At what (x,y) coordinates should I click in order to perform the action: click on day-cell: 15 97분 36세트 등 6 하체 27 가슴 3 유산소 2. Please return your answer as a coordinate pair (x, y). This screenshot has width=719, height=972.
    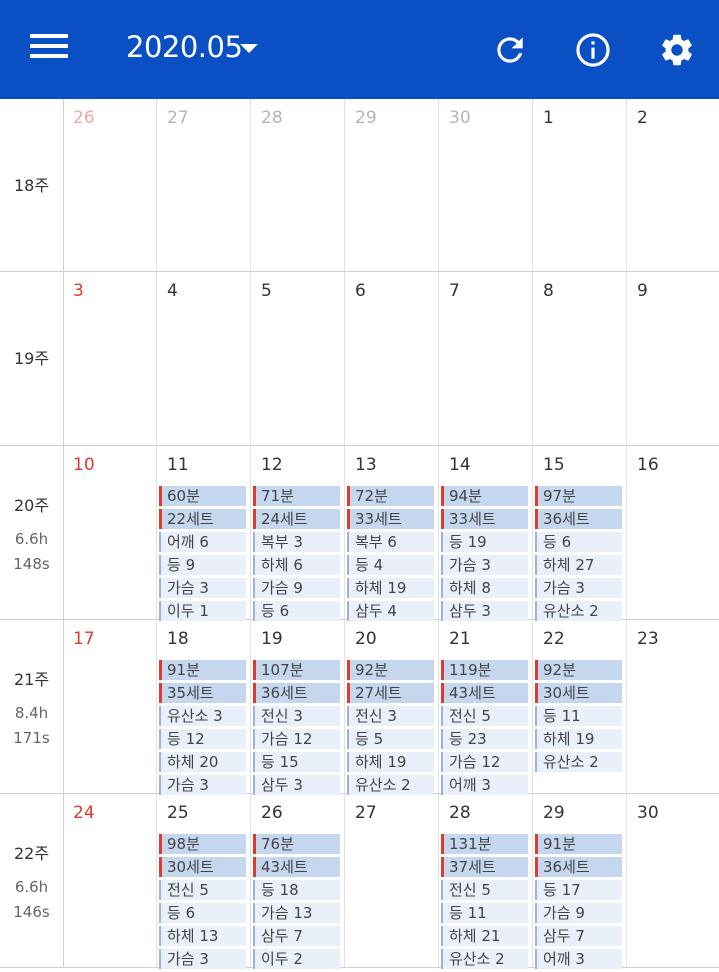
    Looking at the image, I should click on (580, 533).